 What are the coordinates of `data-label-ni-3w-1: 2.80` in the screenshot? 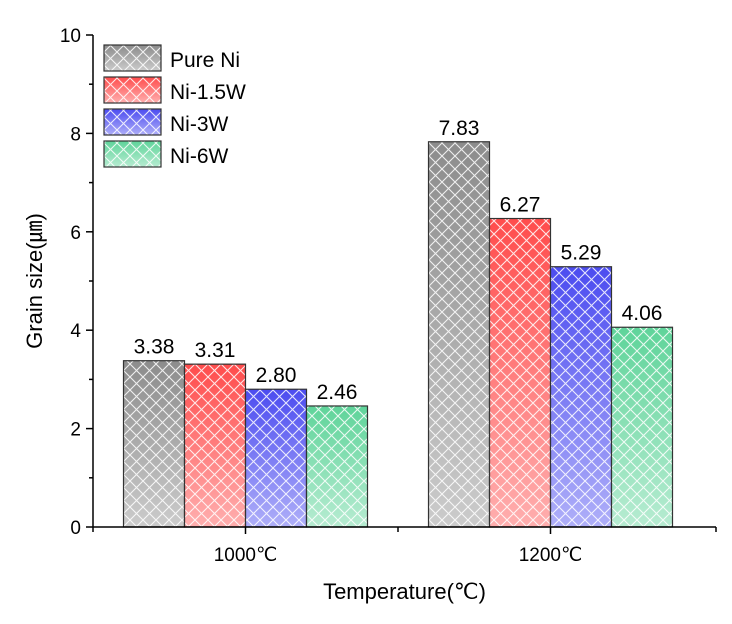 It's located at (276, 375).